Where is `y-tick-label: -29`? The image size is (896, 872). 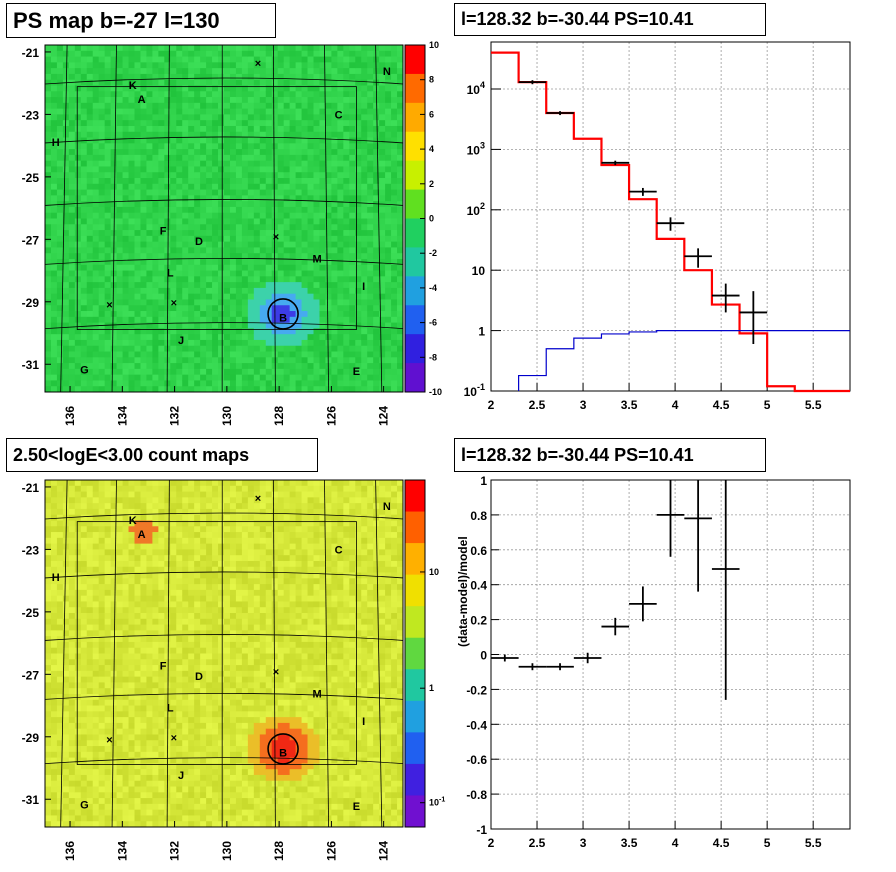
y-tick-label: -29 is located at coordinates (31, 303).